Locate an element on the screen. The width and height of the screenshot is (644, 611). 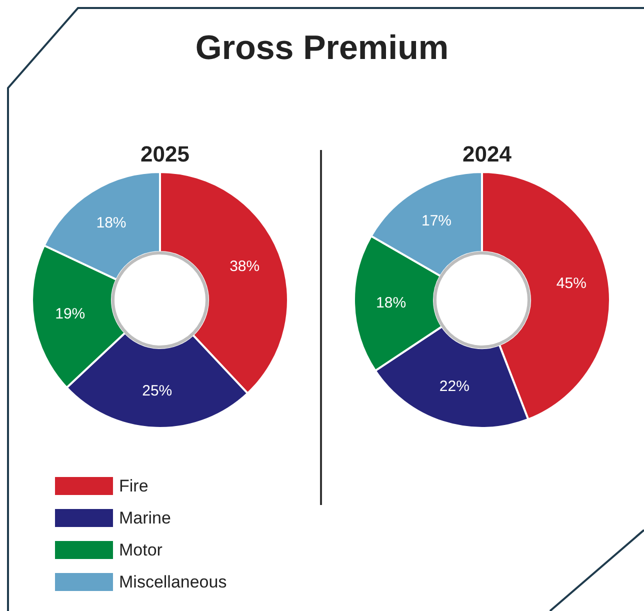
legend-label: Marine is located at coordinates (145, 518).